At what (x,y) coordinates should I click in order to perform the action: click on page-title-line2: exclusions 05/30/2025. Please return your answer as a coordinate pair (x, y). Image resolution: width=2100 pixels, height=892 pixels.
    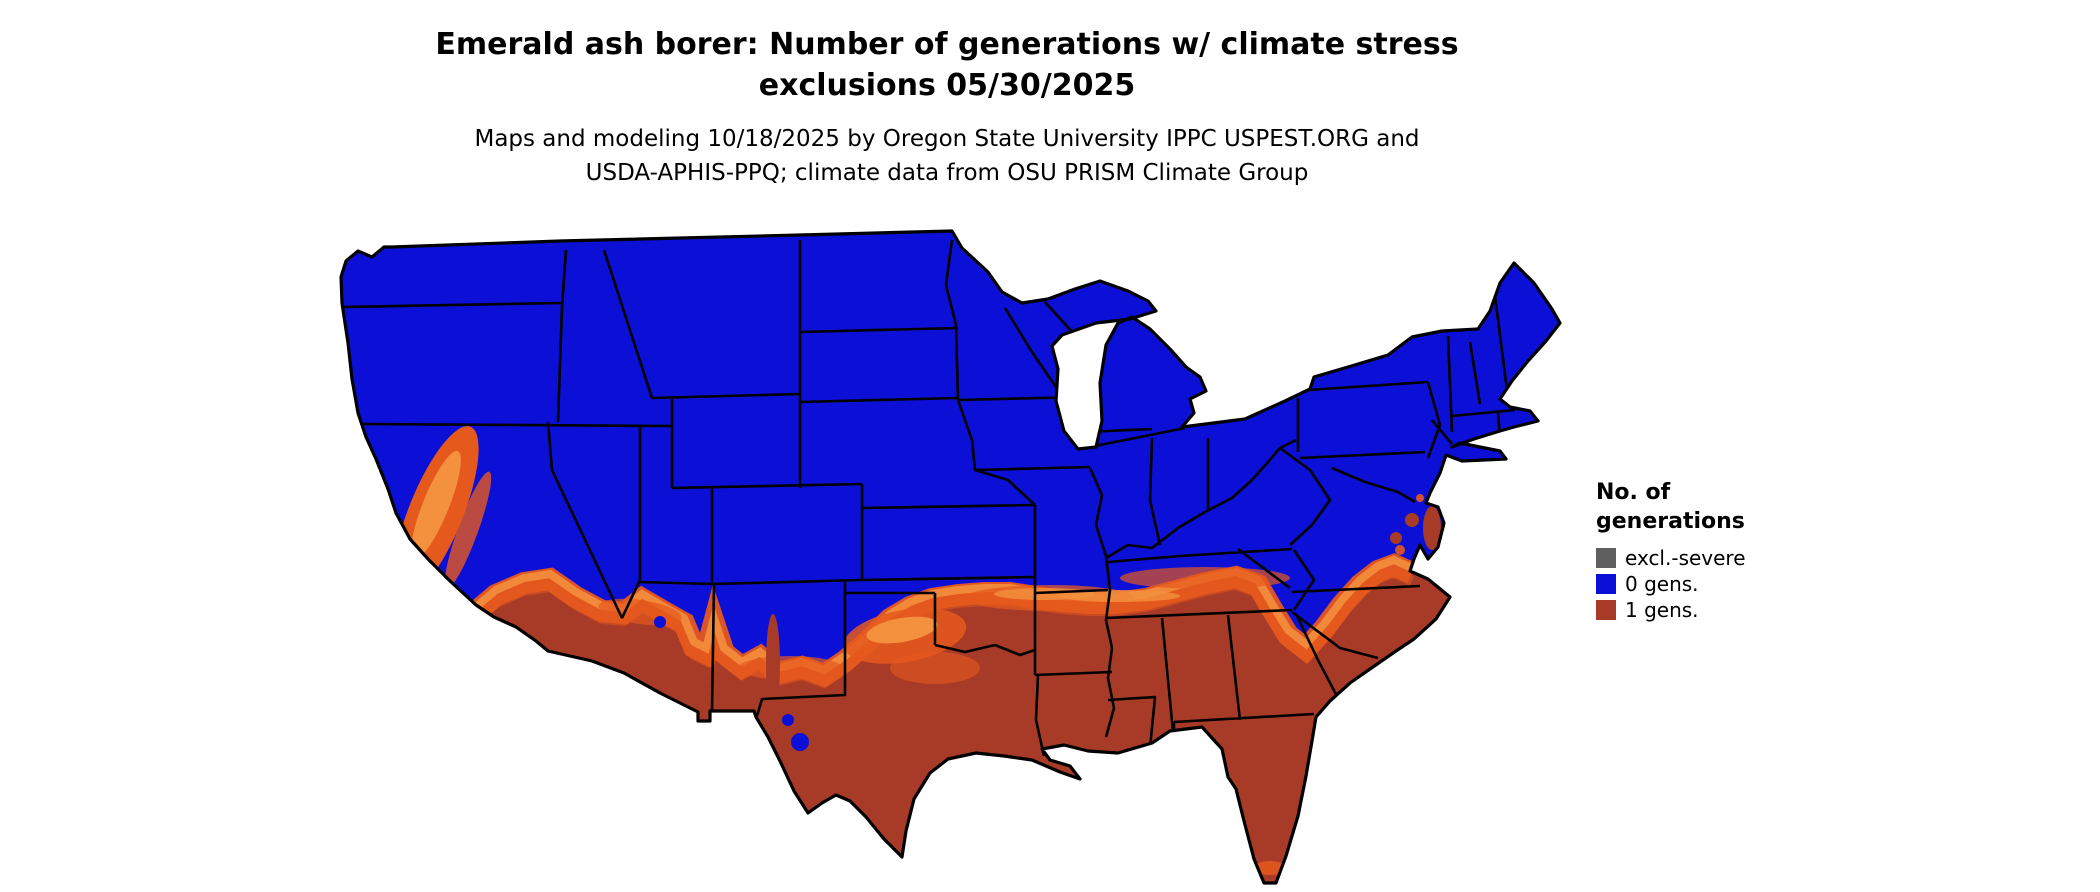
    Looking at the image, I should click on (947, 85).